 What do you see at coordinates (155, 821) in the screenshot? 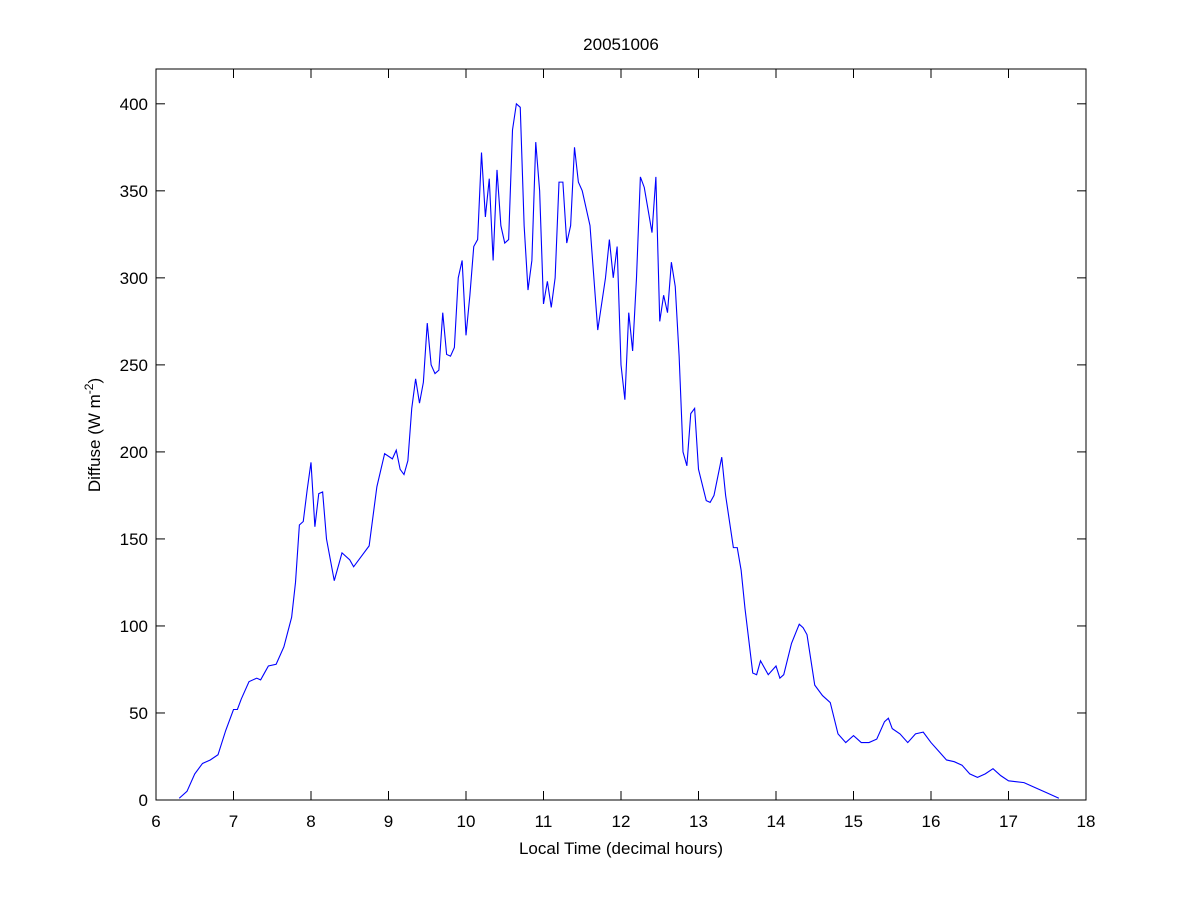
I see `x-tick-label: 6` at bounding box center [155, 821].